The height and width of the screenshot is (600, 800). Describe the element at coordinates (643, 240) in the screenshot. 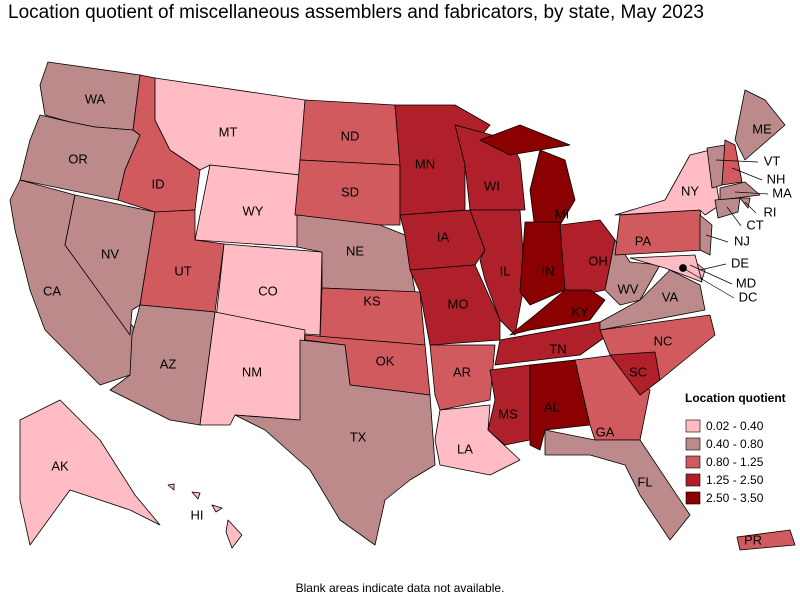

I see `state-label: PA` at that location.